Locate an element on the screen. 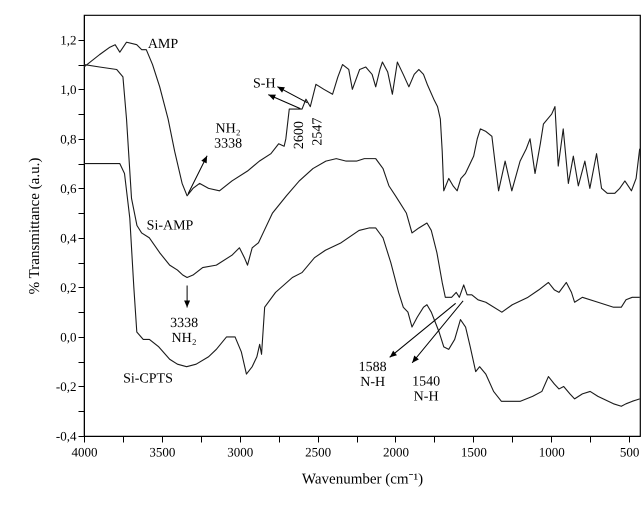 The height and width of the screenshot is (508, 644). series-label: AMP is located at coordinates (163, 44).